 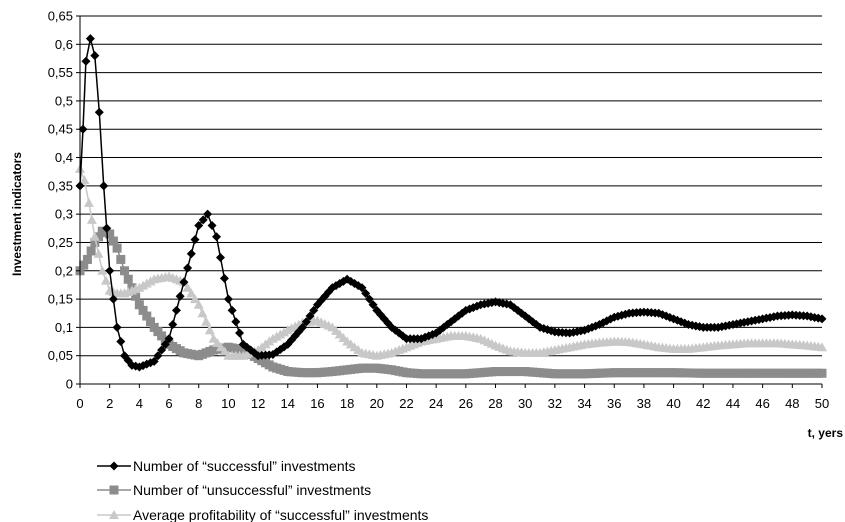 I want to click on y-tick-label: 0, so click(x=69, y=384).